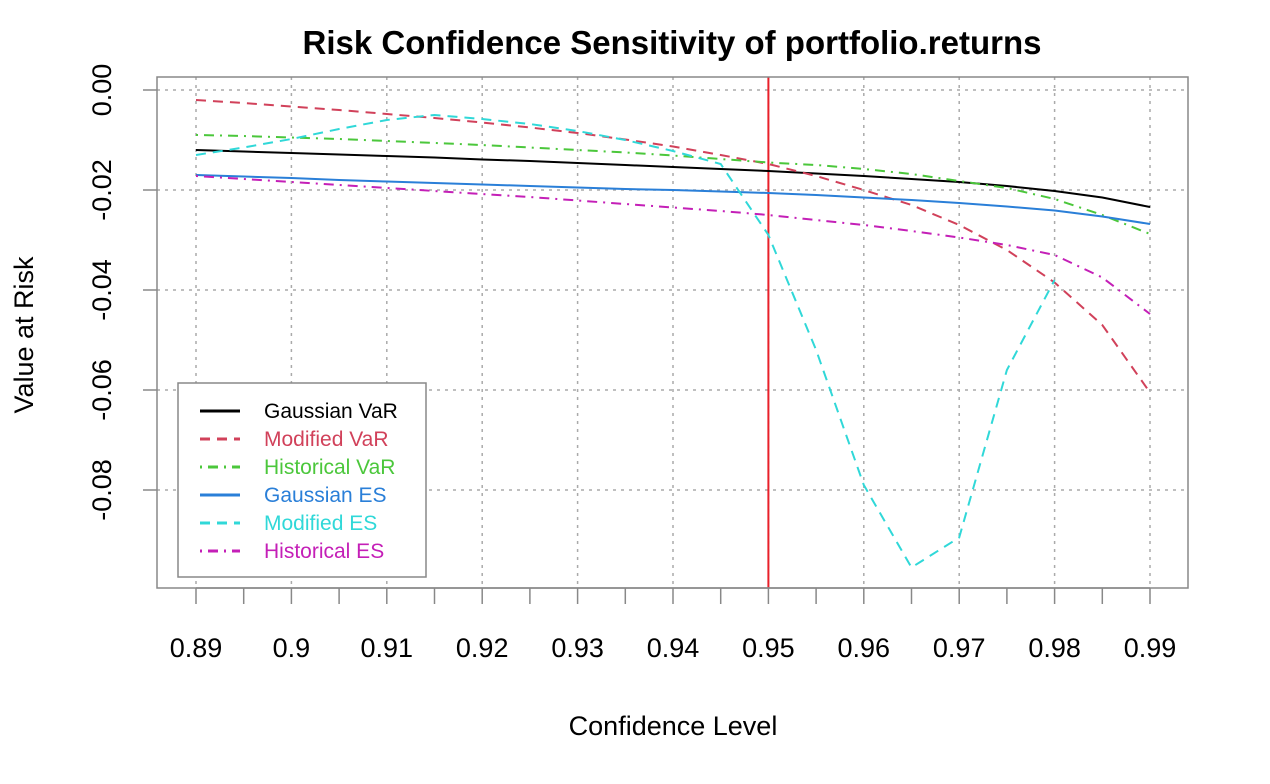 This screenshot has height=784, width=1270. I want to click on series-line-historical-es, so click(673, 245).